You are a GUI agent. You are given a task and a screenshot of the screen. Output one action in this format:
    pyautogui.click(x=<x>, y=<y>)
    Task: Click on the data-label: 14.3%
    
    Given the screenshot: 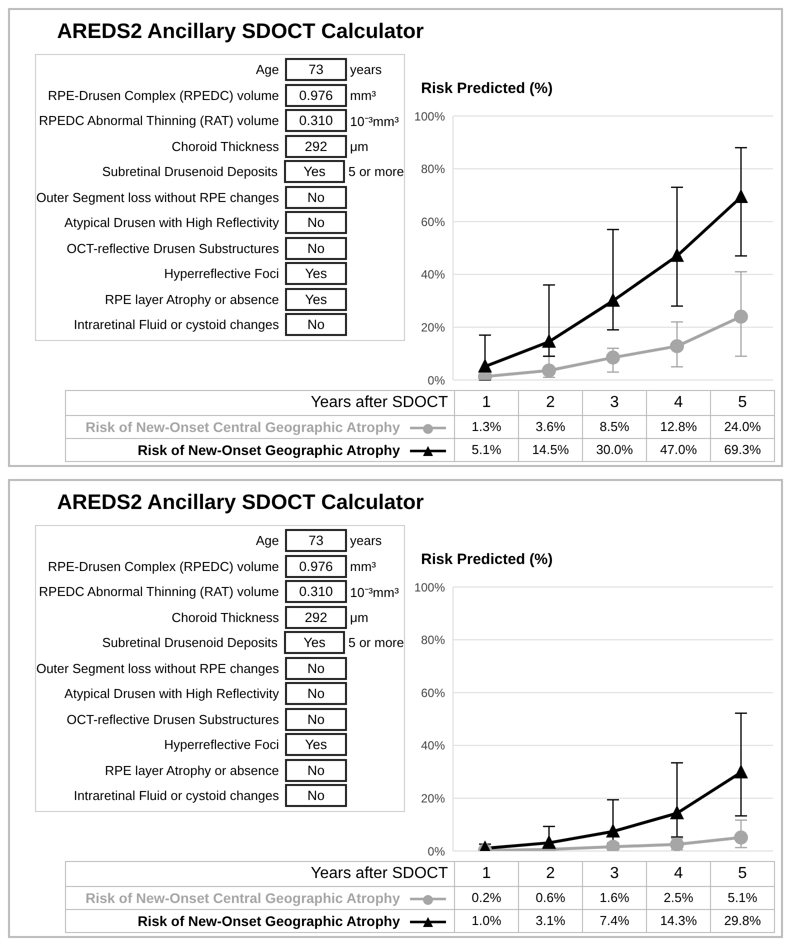 What is the action you would take?
    pyautogui.click(x=678, y=921)
    